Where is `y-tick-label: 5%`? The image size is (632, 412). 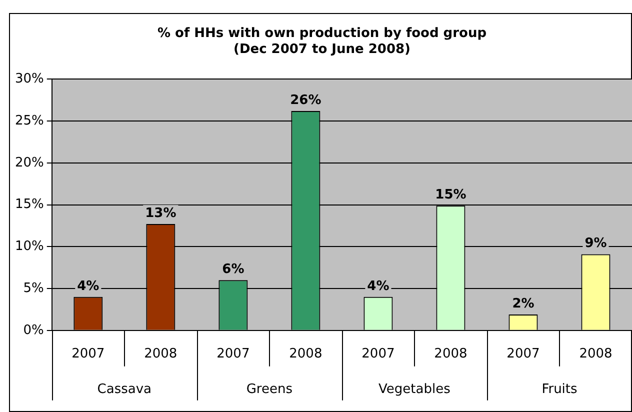
y-tick-label: 5% is located at coordinates (33, 288).